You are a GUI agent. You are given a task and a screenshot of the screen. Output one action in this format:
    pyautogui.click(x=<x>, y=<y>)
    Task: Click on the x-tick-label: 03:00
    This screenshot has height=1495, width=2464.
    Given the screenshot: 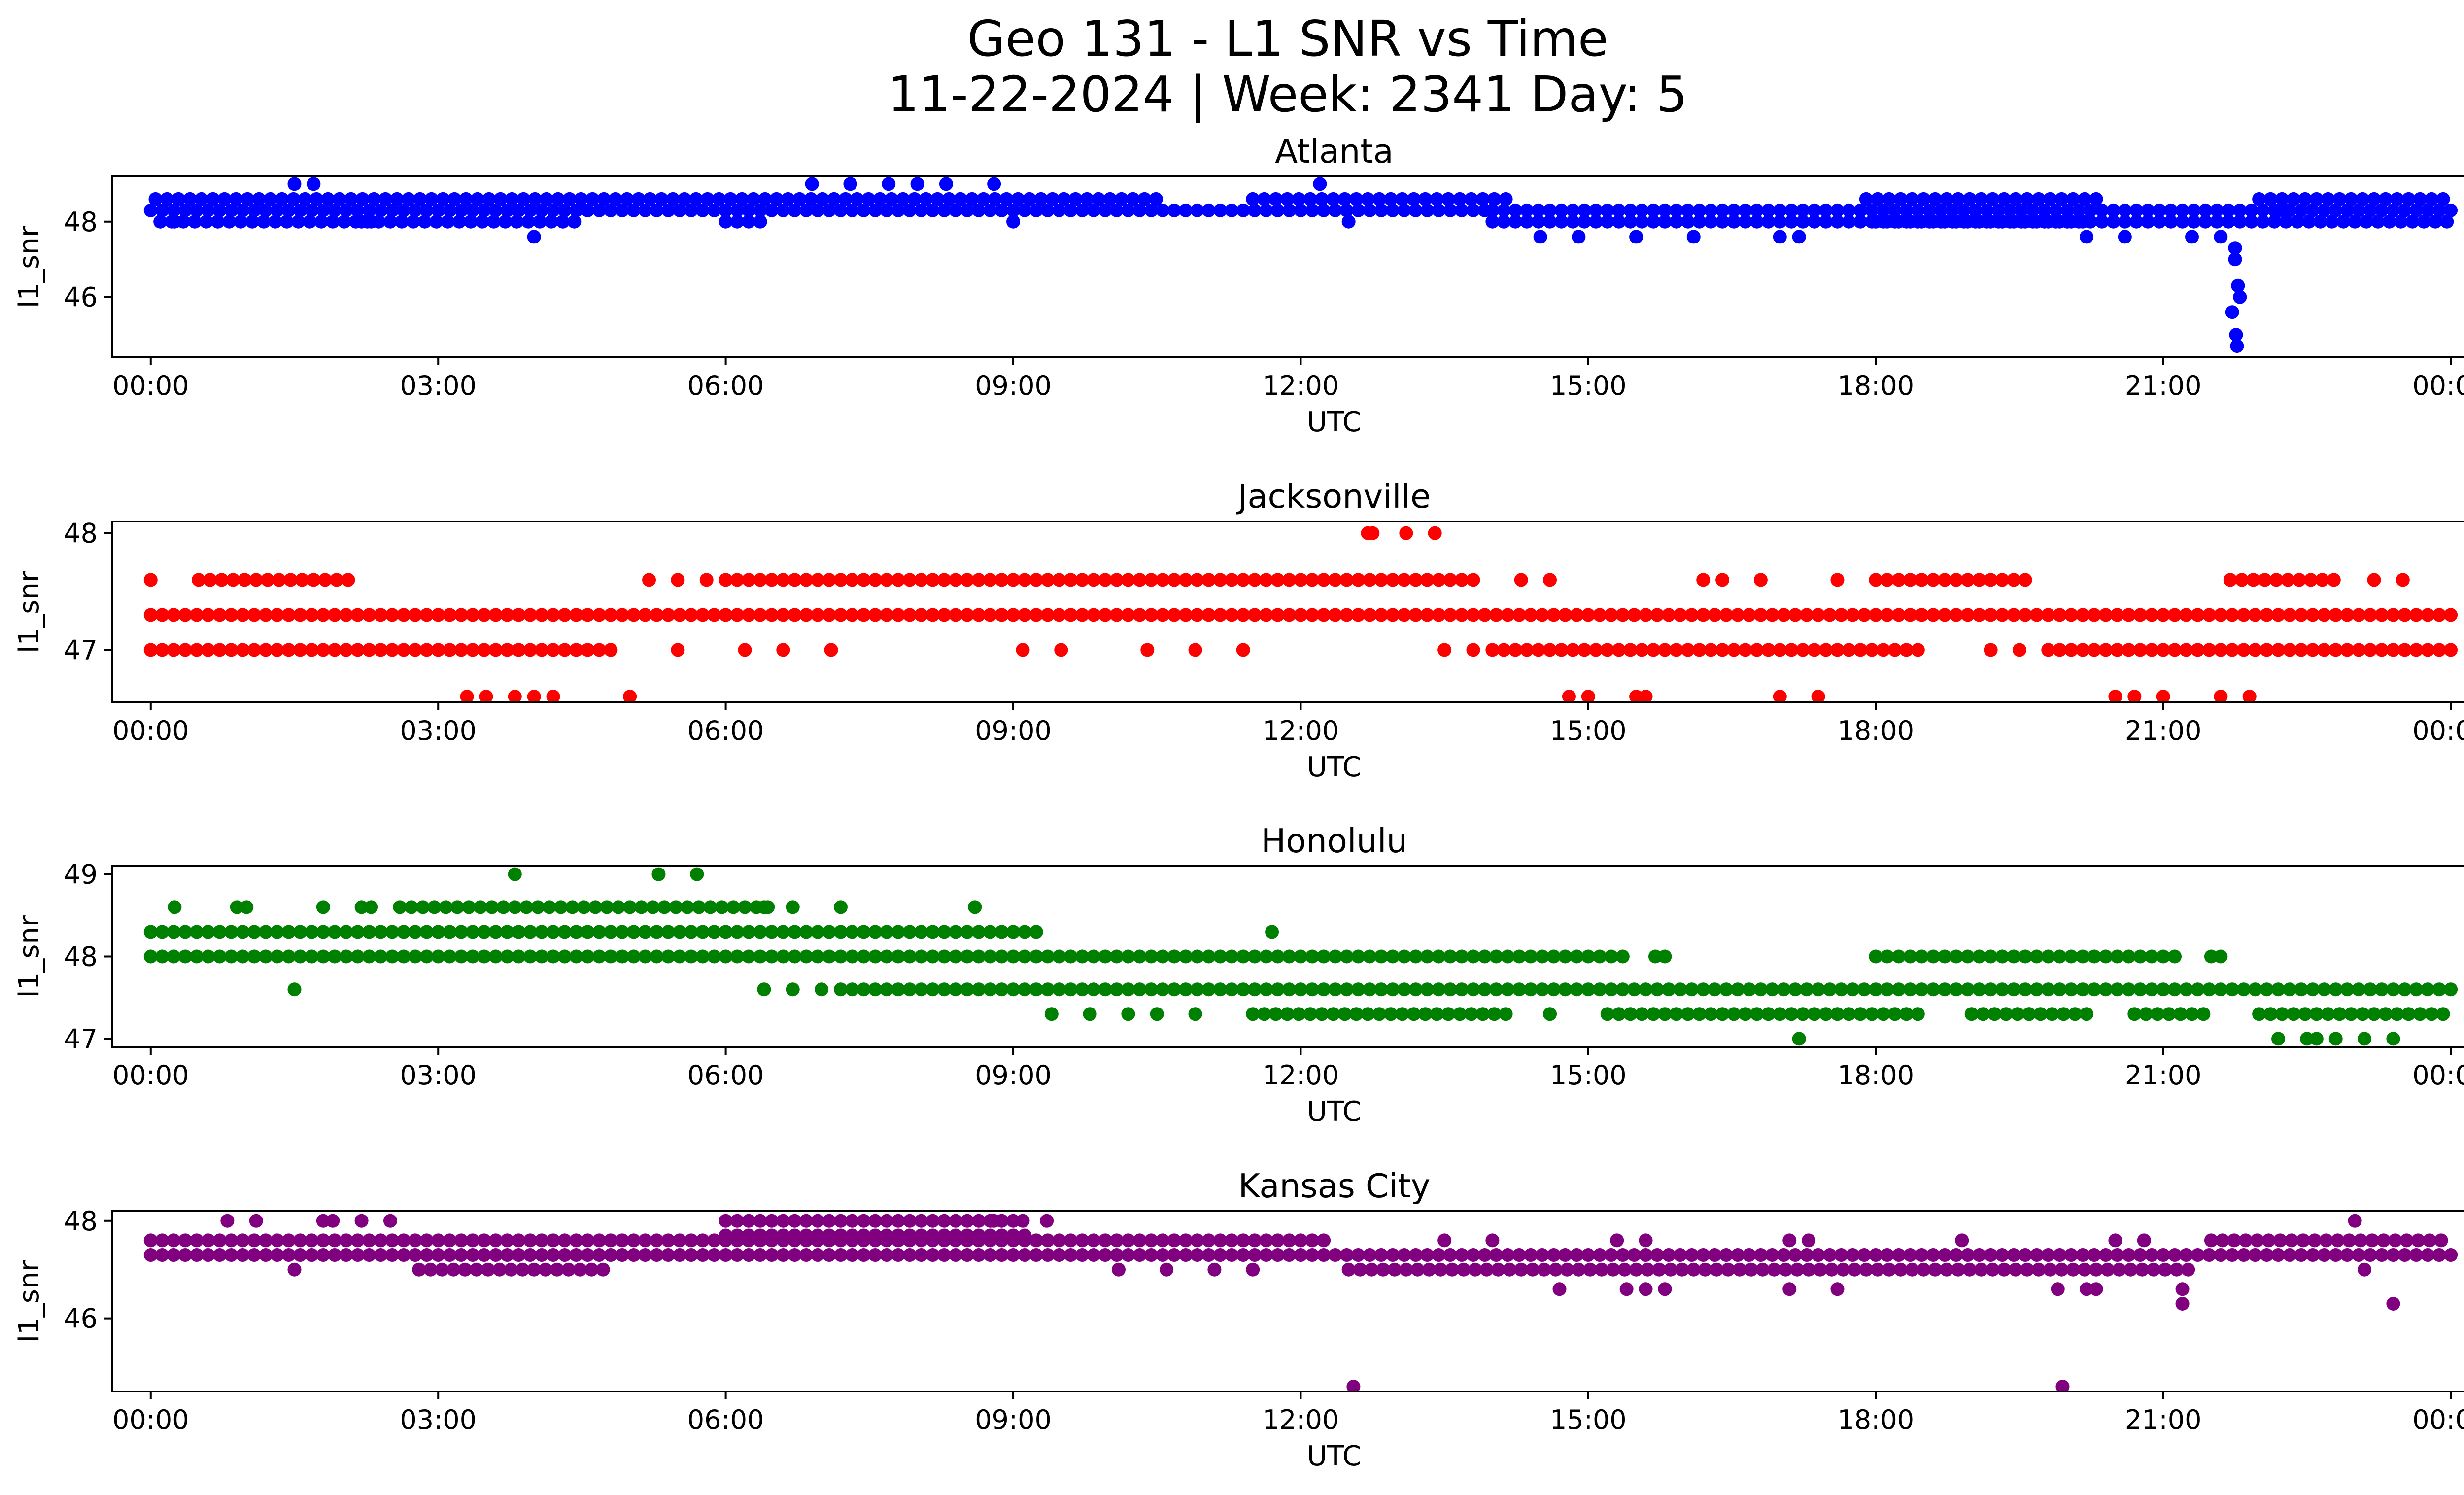 What is the action you would take?
    pyautogui.click(x=438, y=1075)
    